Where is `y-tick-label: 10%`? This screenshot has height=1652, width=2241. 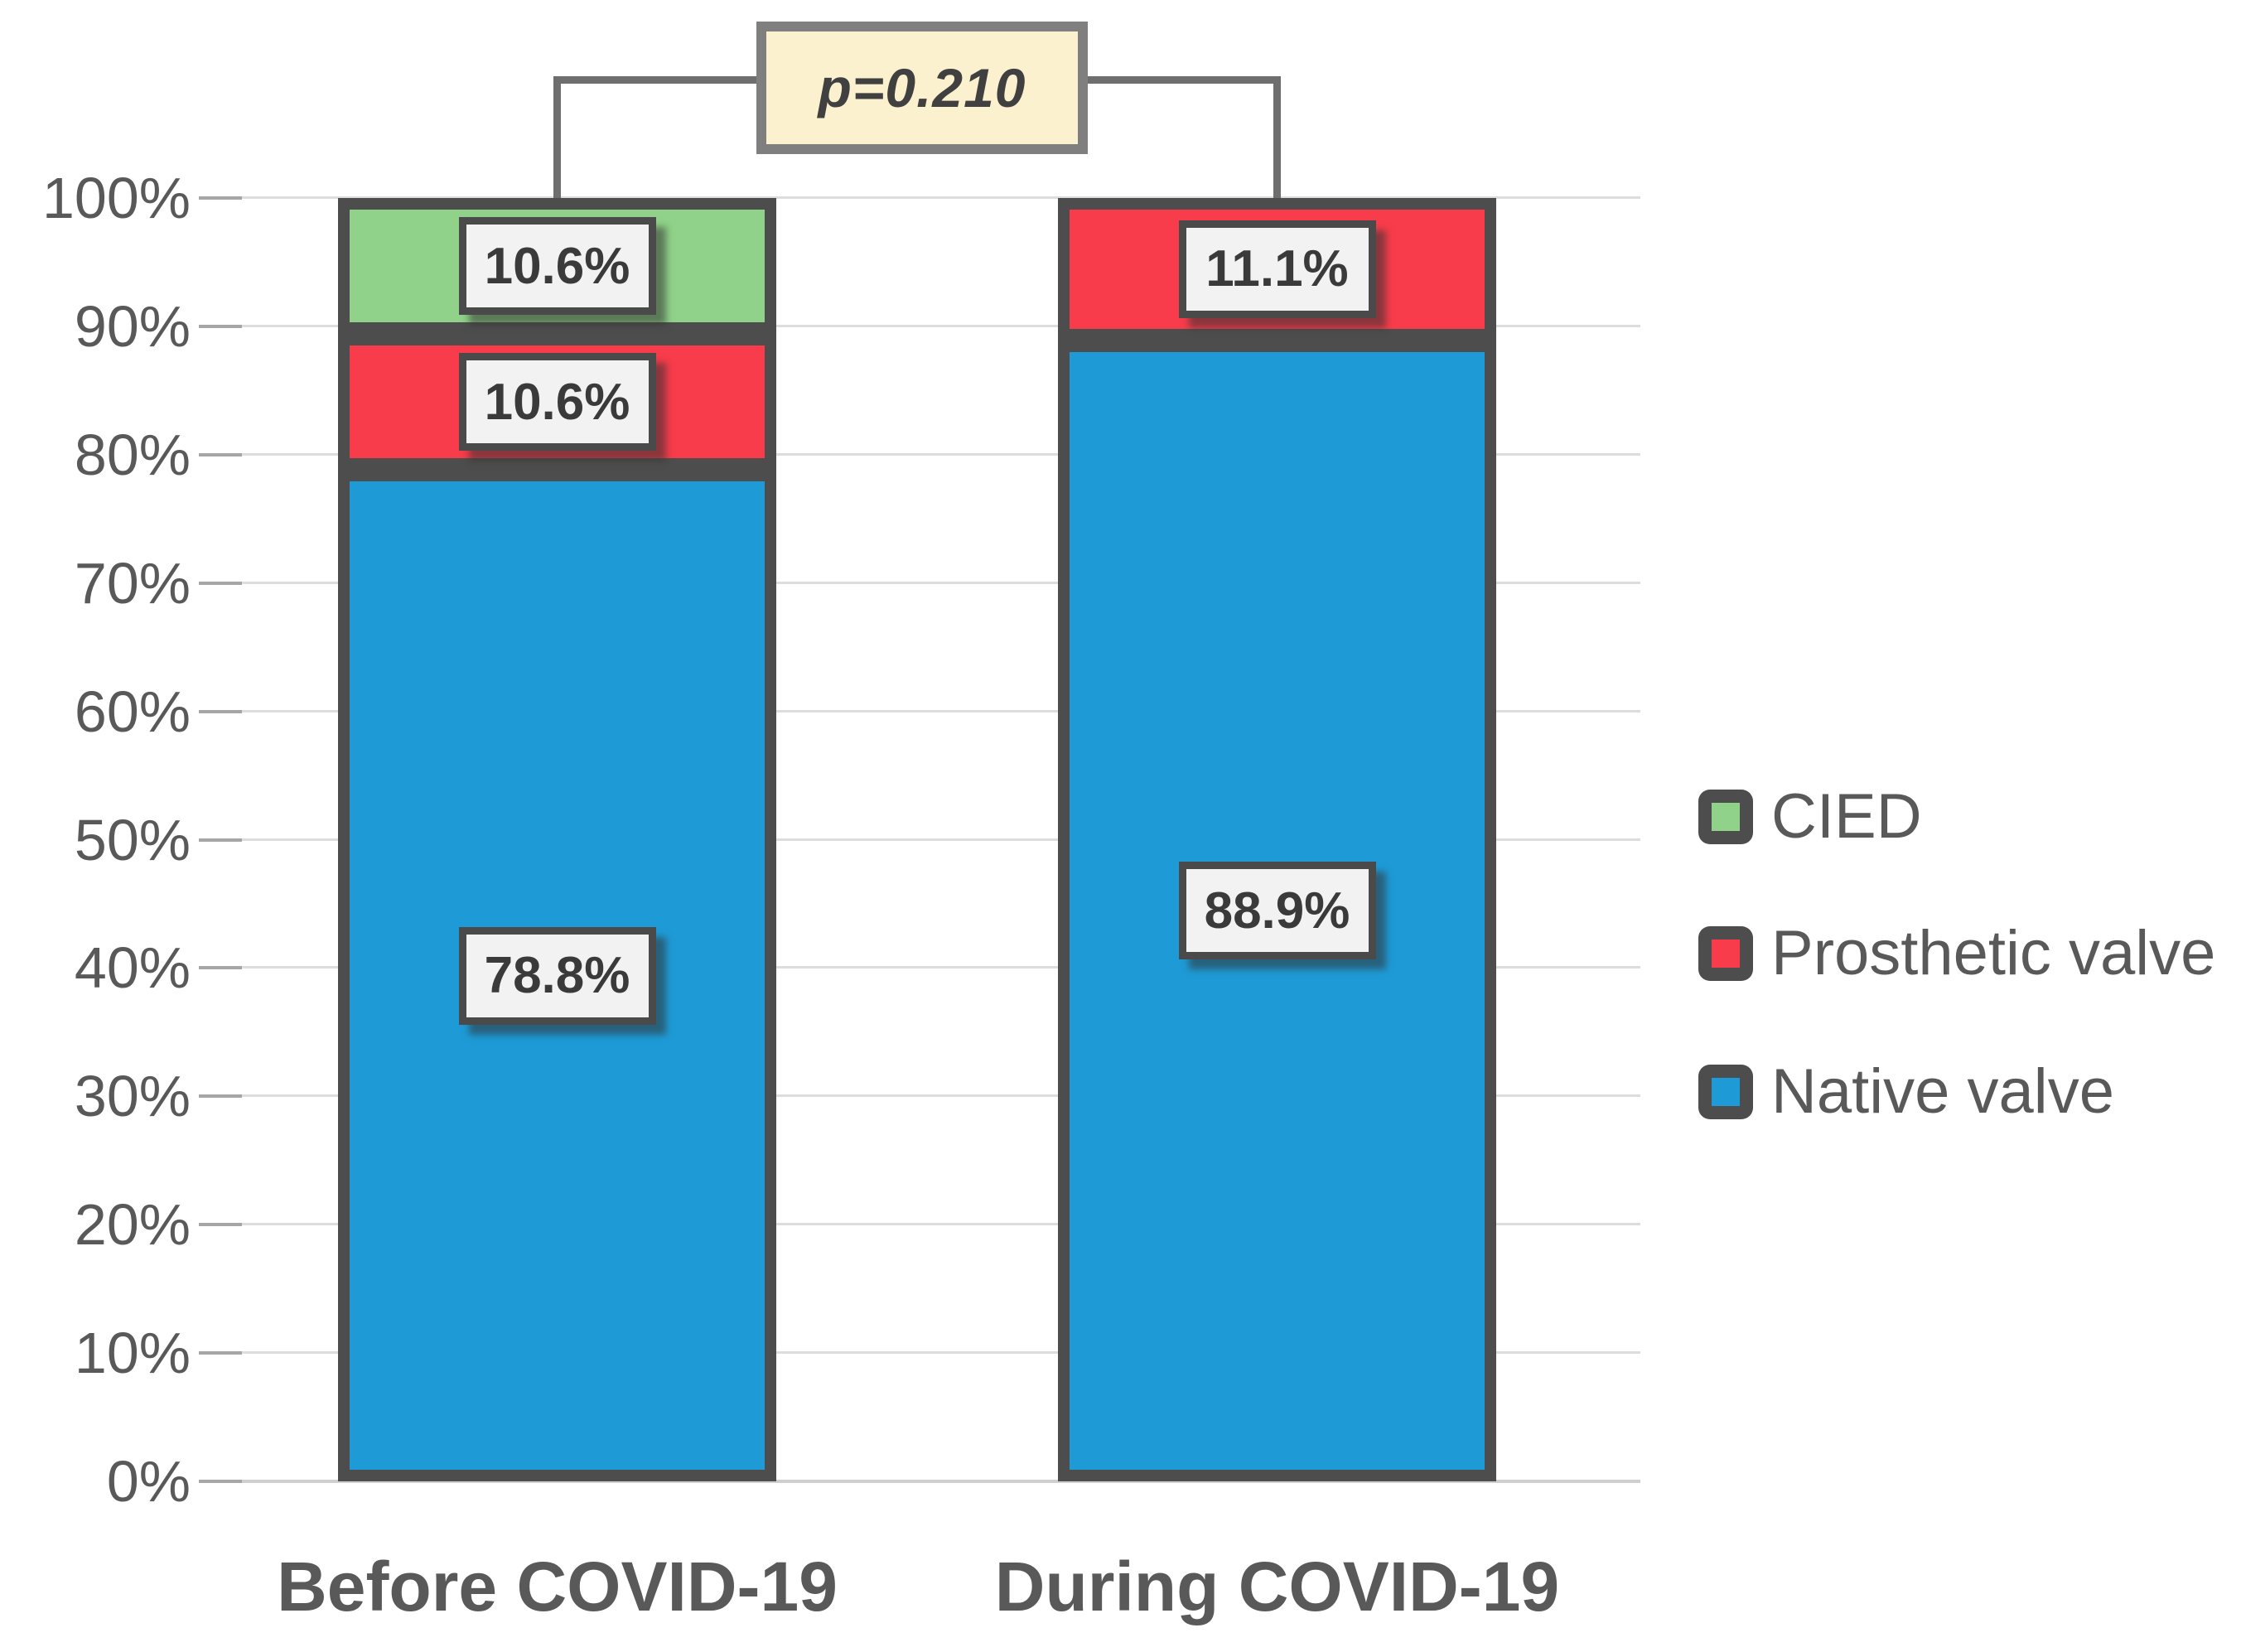 y-tick-label: 10% is located at coordinates (132, 1353).